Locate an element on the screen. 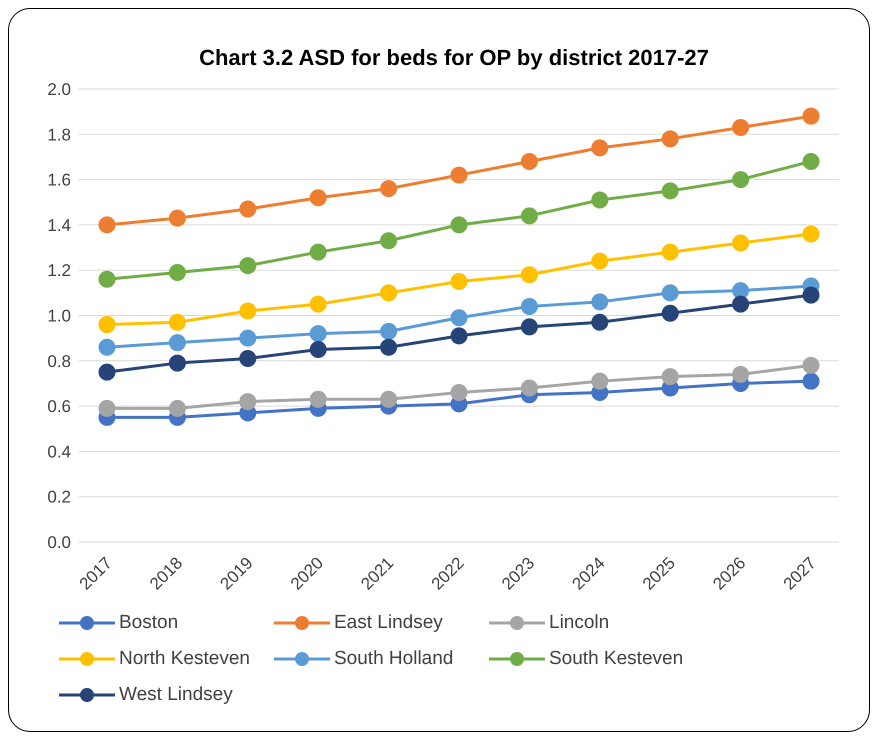 The height and width of the screenshot is (748, 895). y-tick-label: 1.2 is located at coordinates (59, 270).